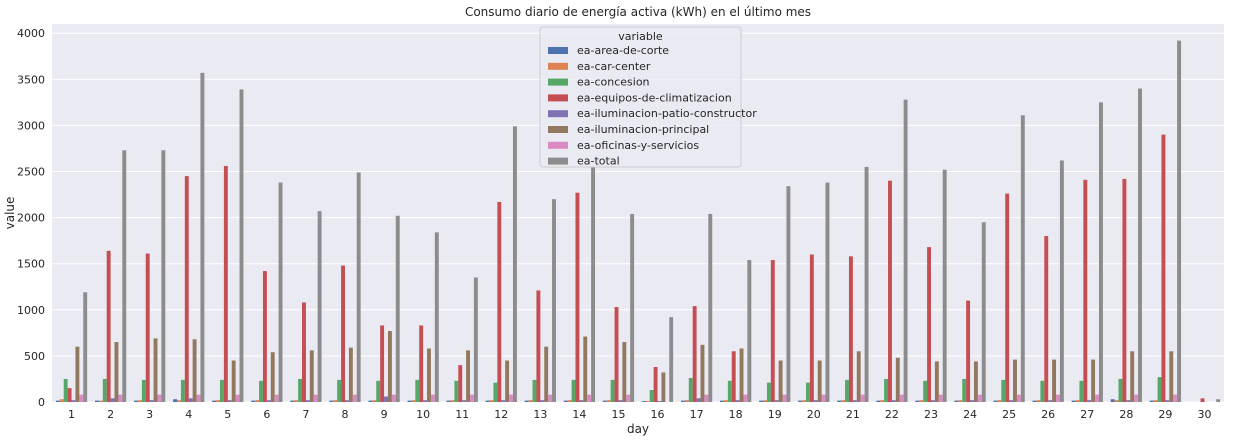 The width and height of the screenshot is (1234, 446). I want to click on y-tick-label: 1000, so click(31, 310).